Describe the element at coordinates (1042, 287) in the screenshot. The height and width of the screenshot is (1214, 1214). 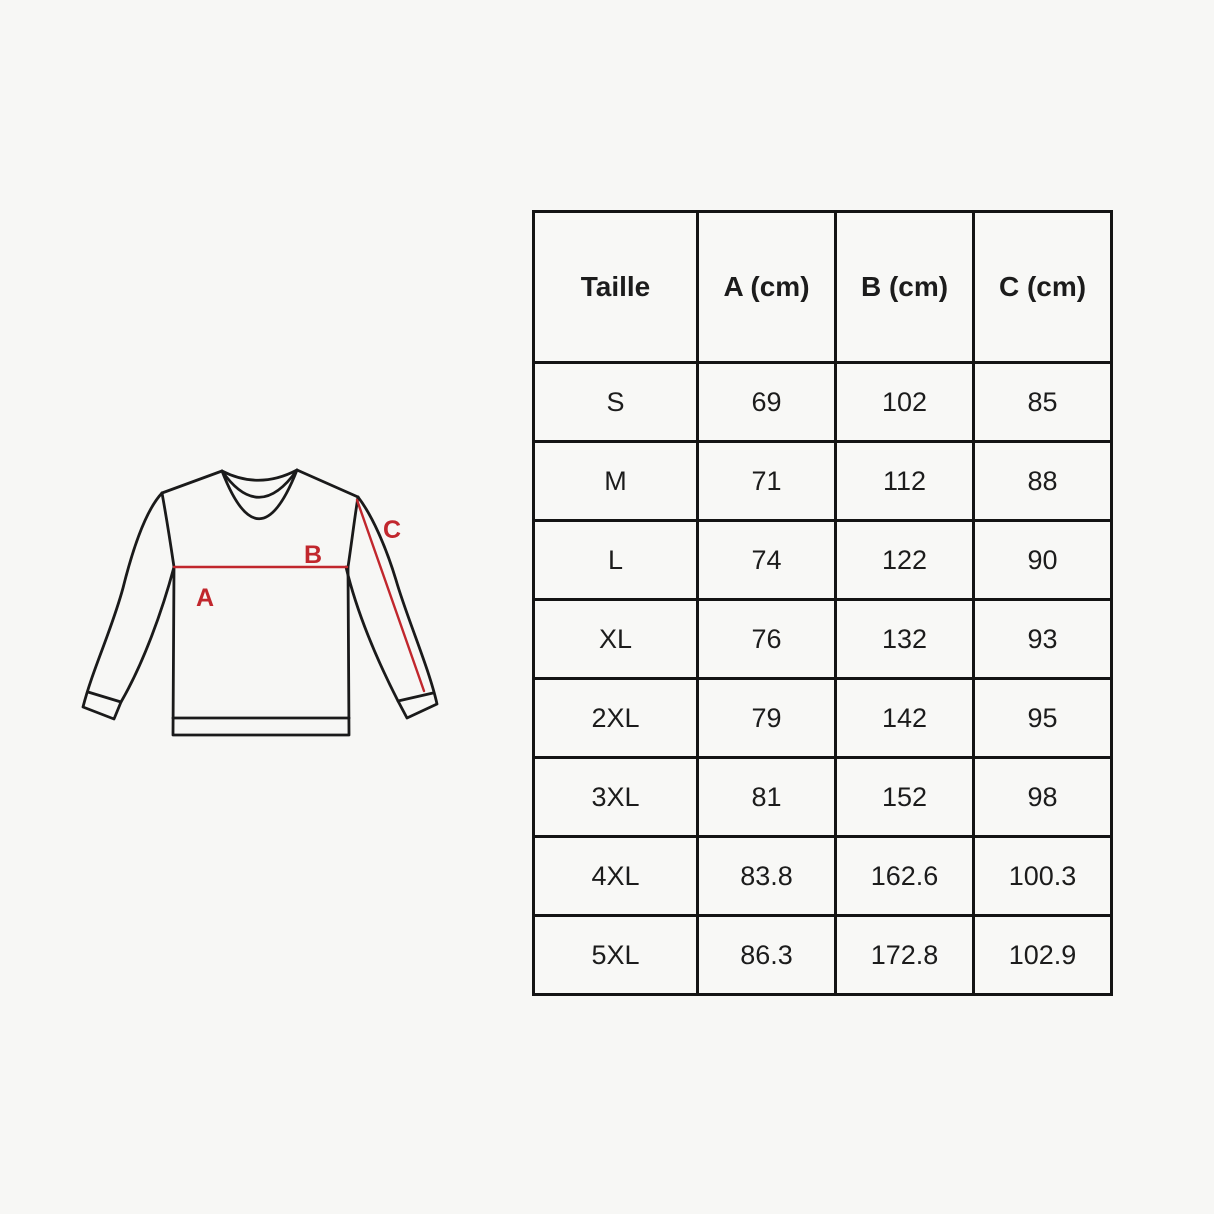
I see `header-c-cm: C (cm)` at that location.